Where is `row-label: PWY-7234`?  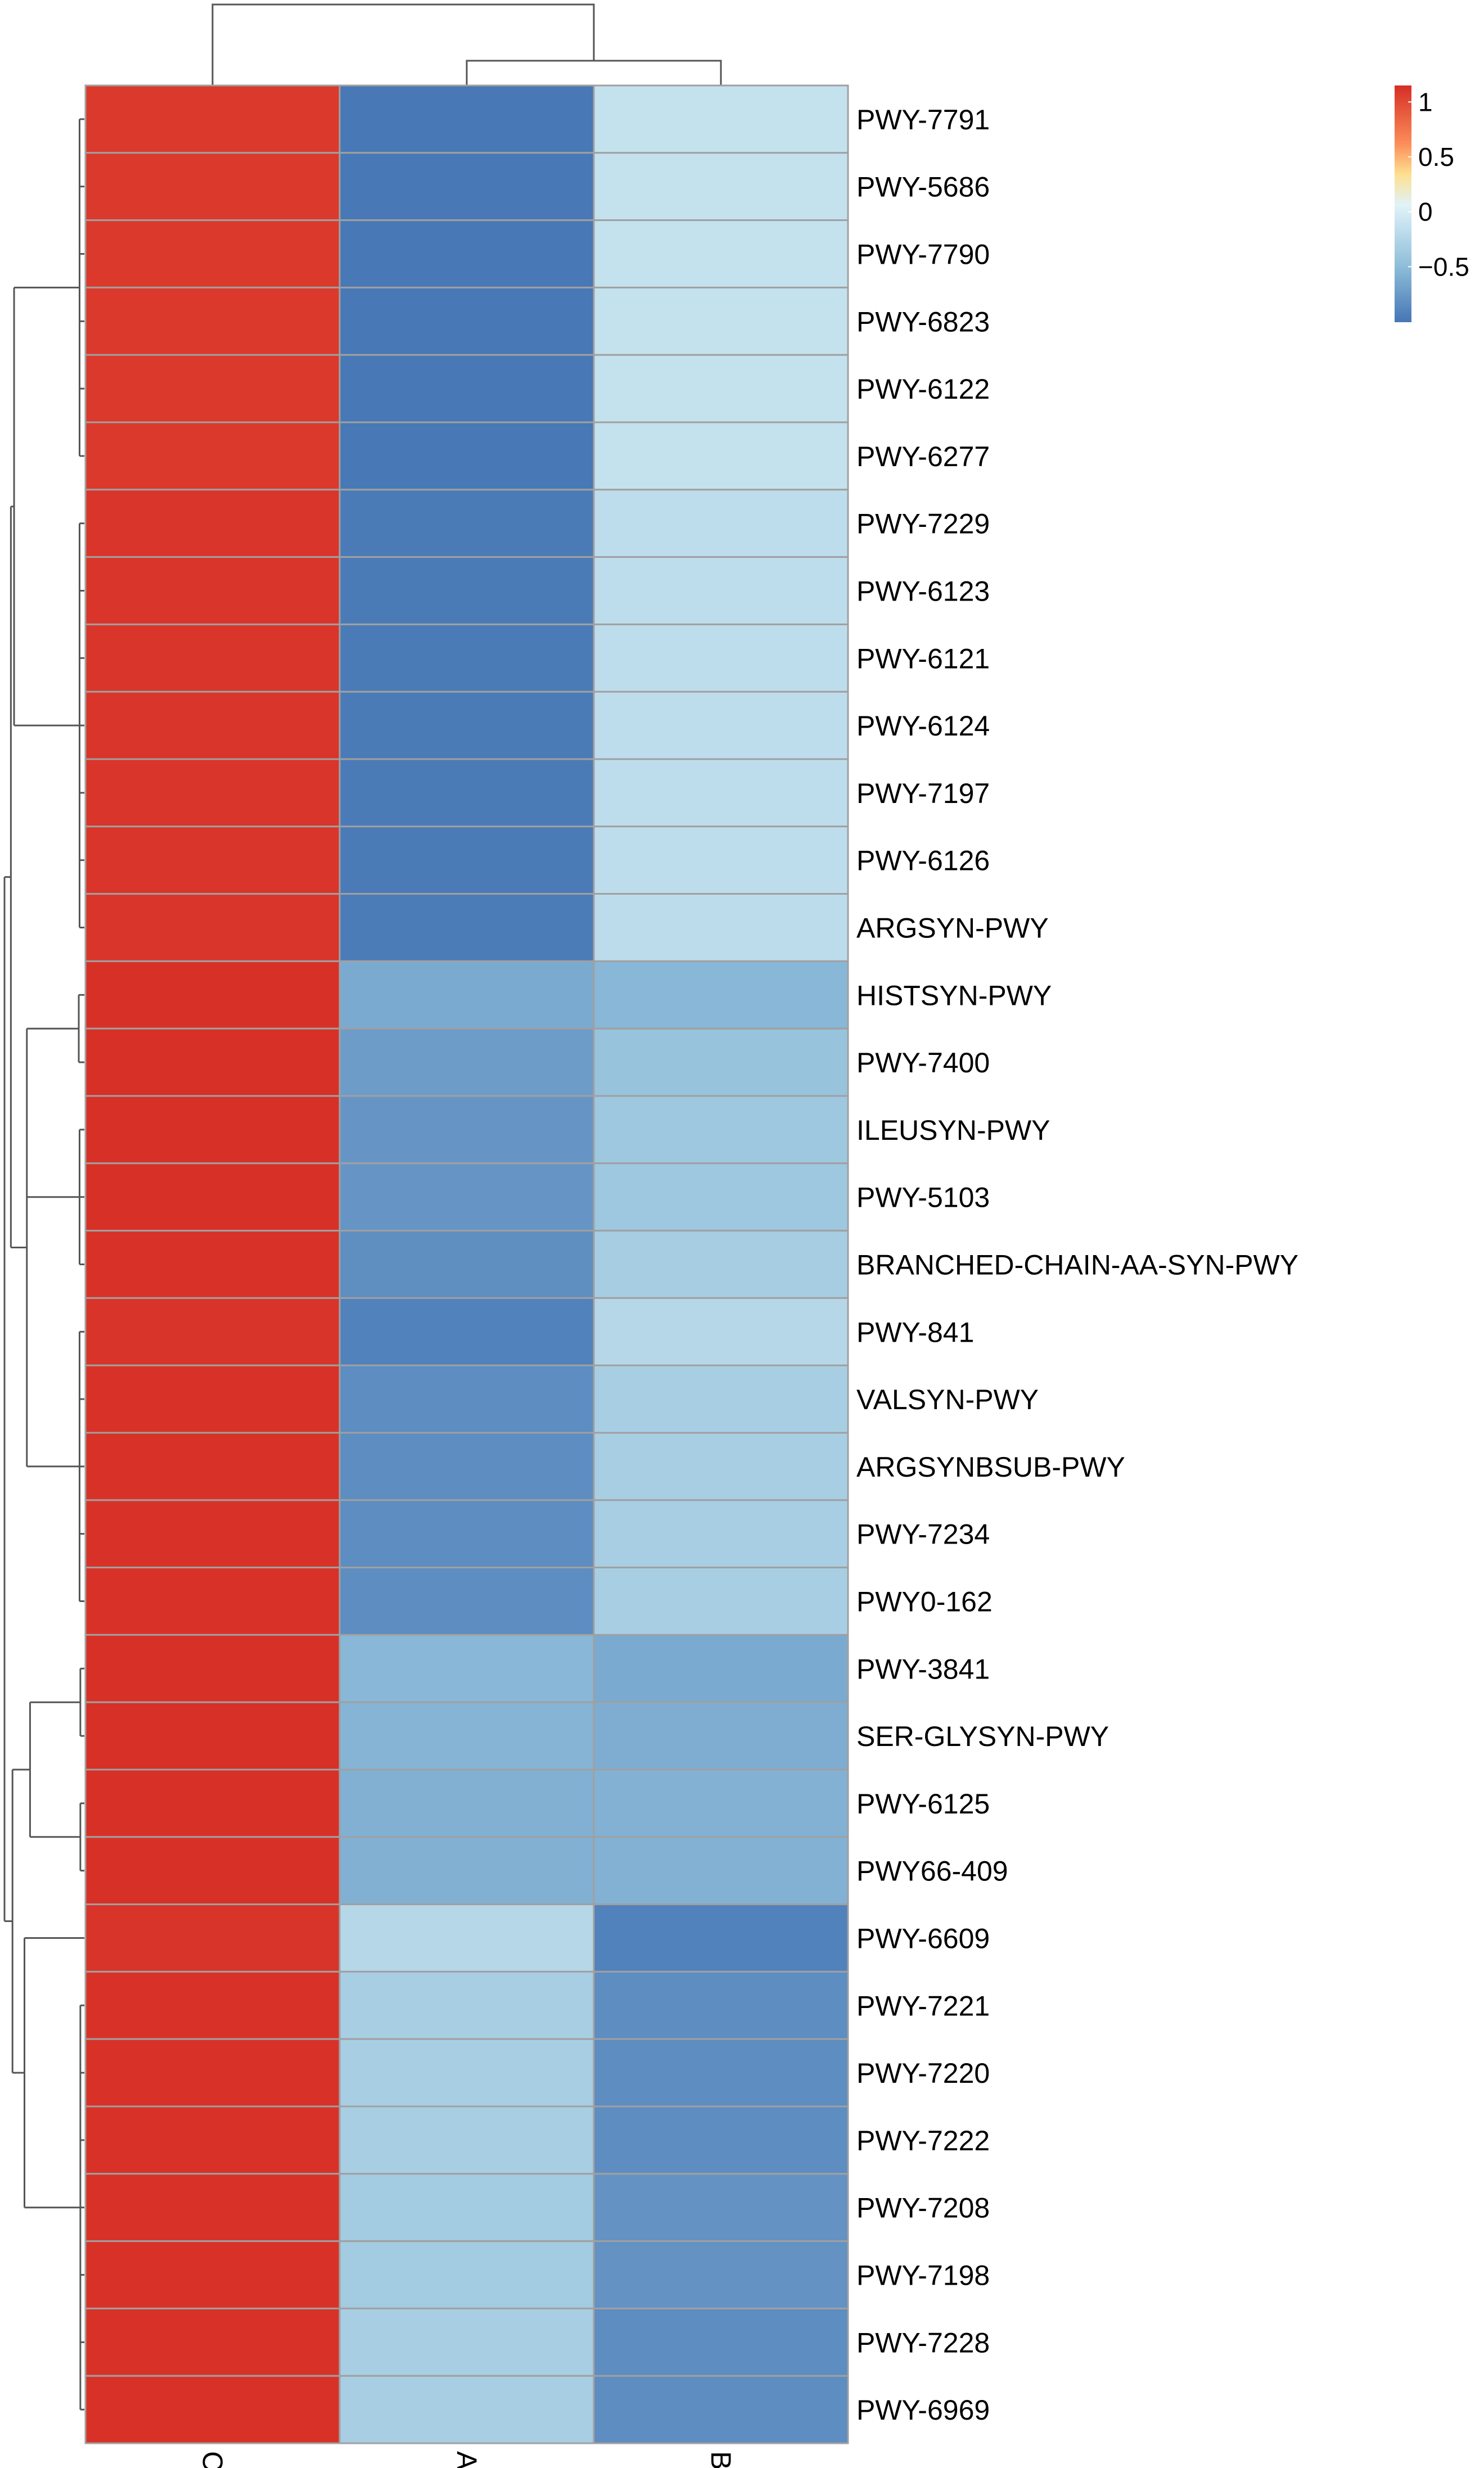
row-label: PWY-7234 is located at coordinates (923, 1534).